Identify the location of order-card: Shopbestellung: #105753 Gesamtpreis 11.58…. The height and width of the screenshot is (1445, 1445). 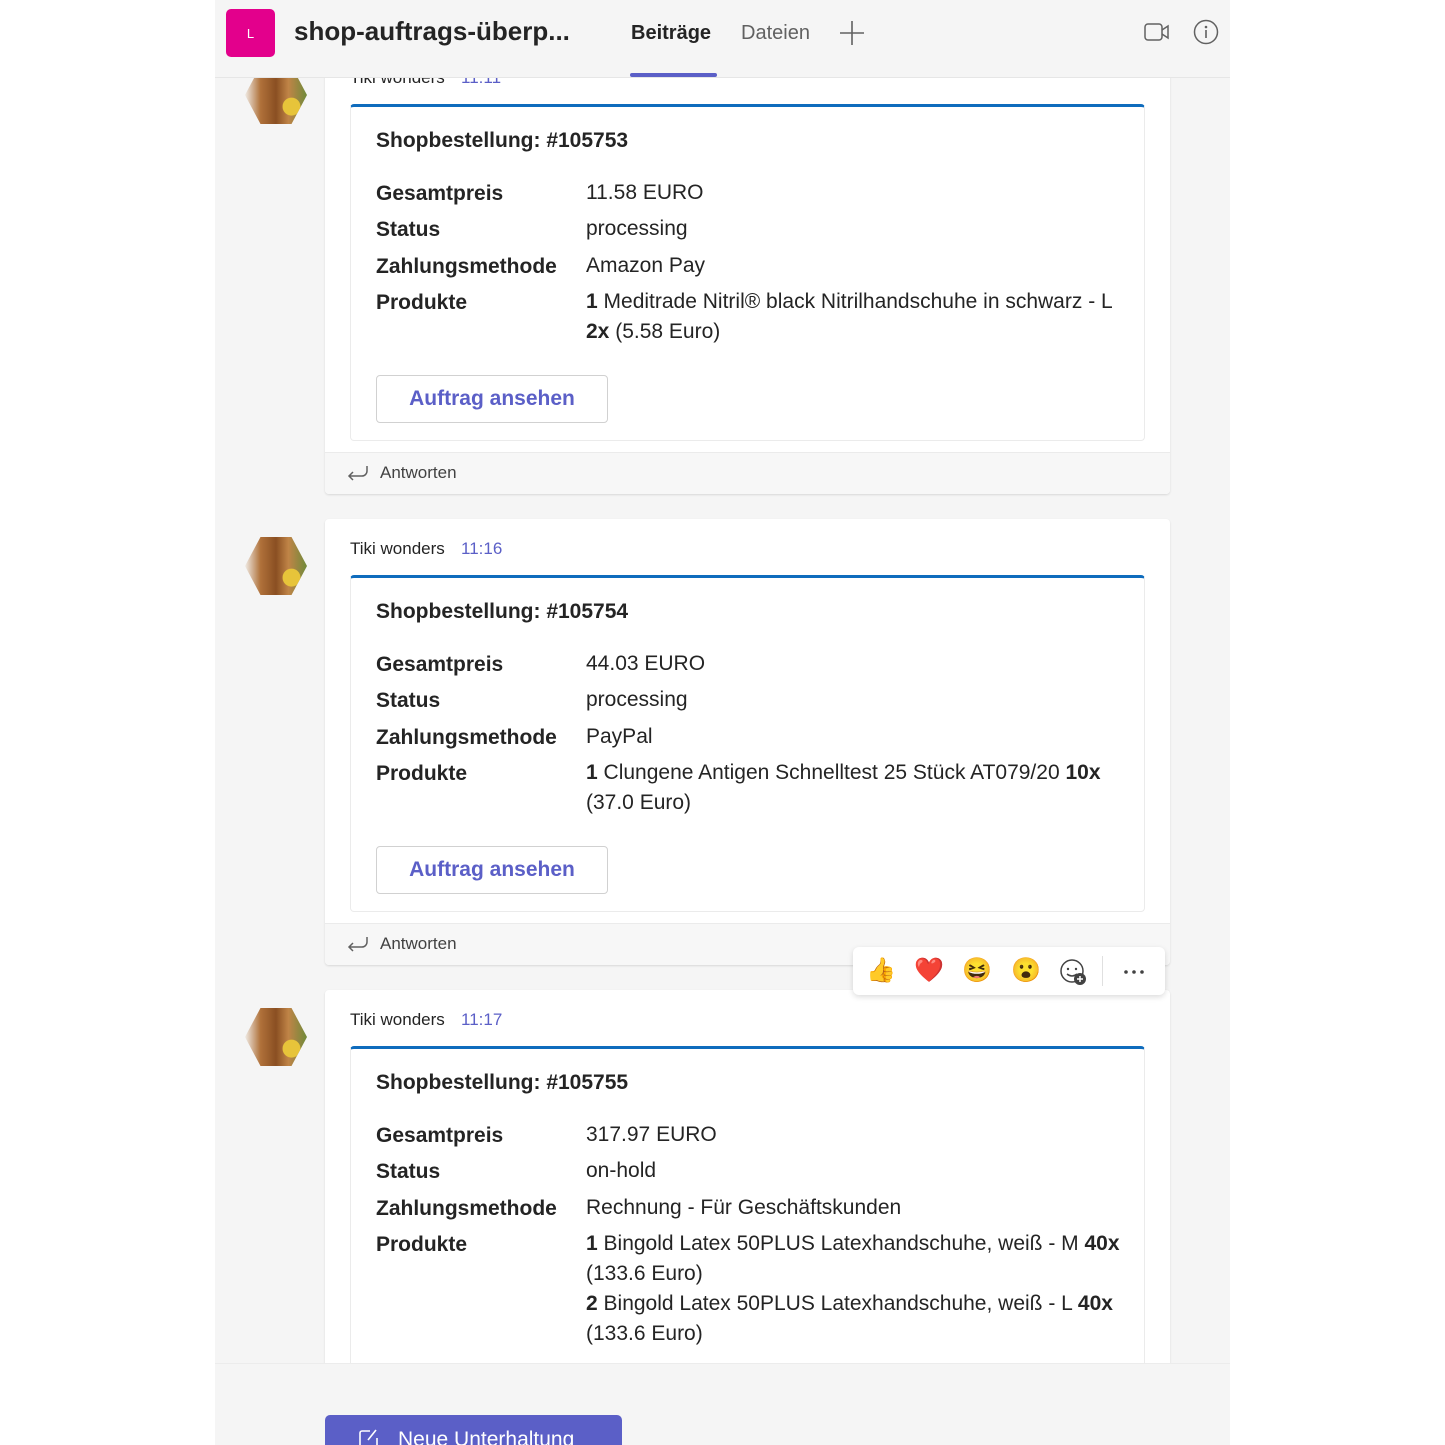
(747, 272).